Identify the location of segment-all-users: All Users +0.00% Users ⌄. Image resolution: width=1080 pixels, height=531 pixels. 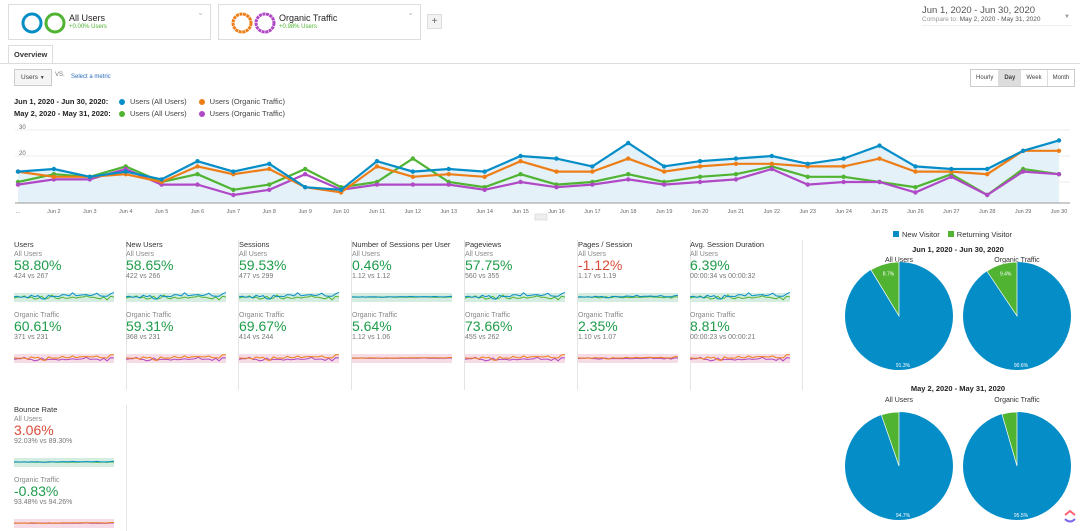
(109, 22).